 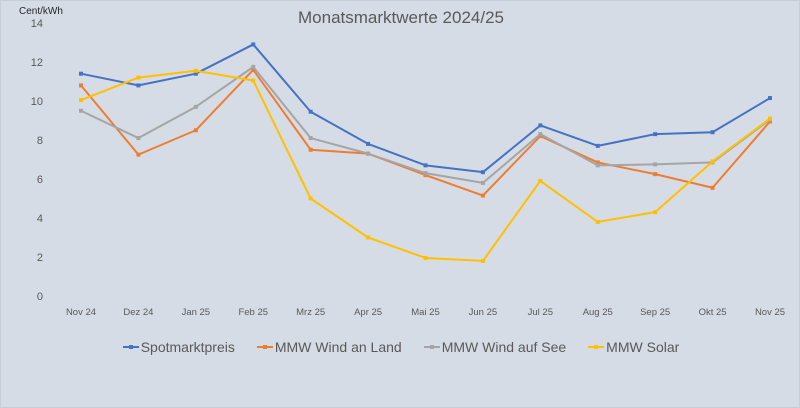 I want to click on x-tick-label: Dez 24, so click(x=138, y=312).